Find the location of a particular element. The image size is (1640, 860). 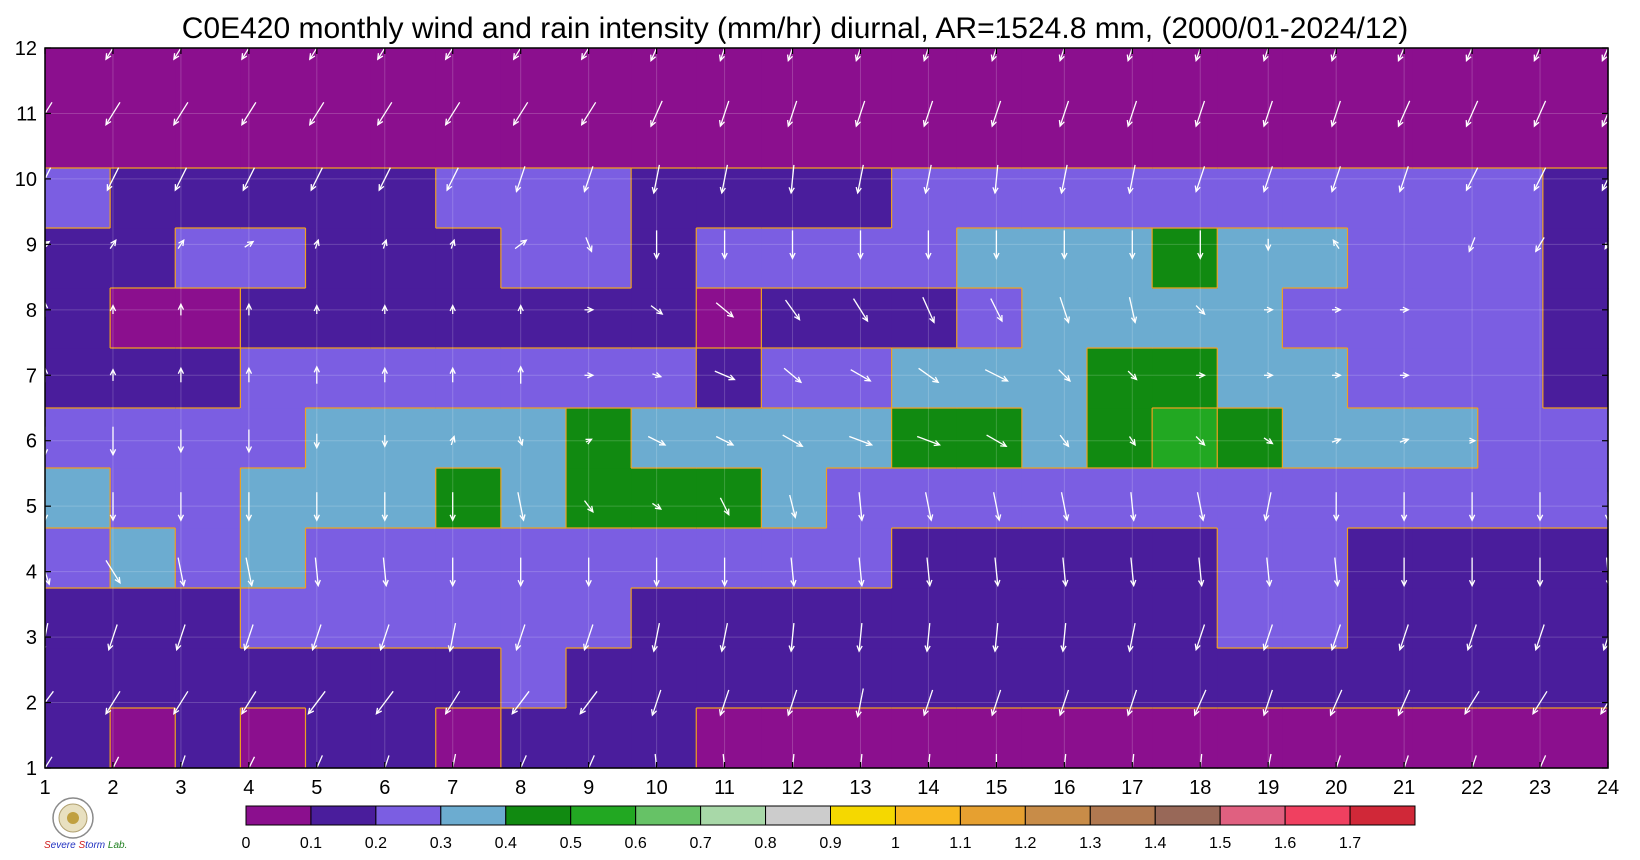

x-tick-label: 22 is located at coordinates (1472, 788).